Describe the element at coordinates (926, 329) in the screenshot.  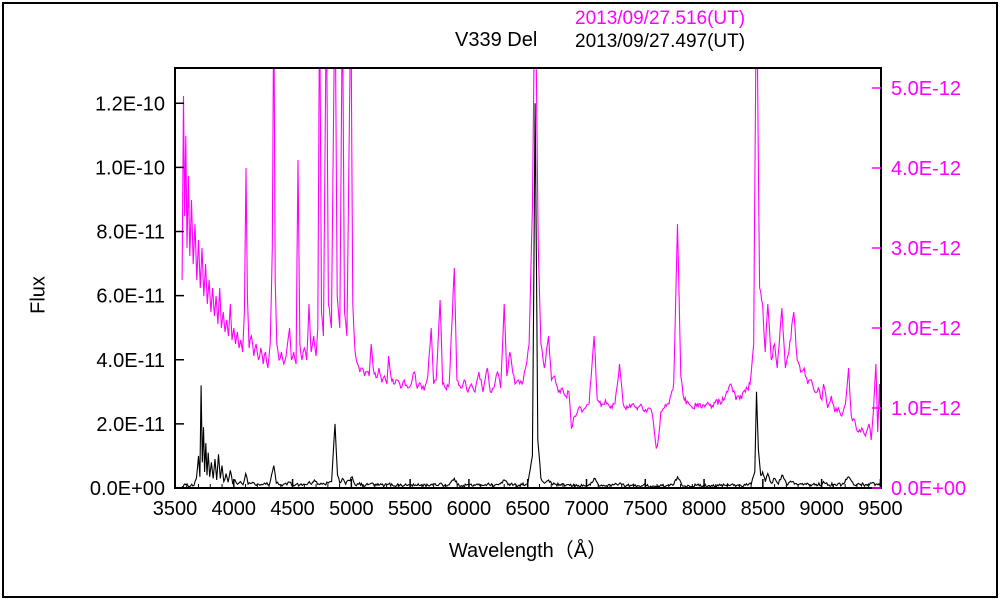
I see `y-right-tick-label: 2.0E-12` at that location.